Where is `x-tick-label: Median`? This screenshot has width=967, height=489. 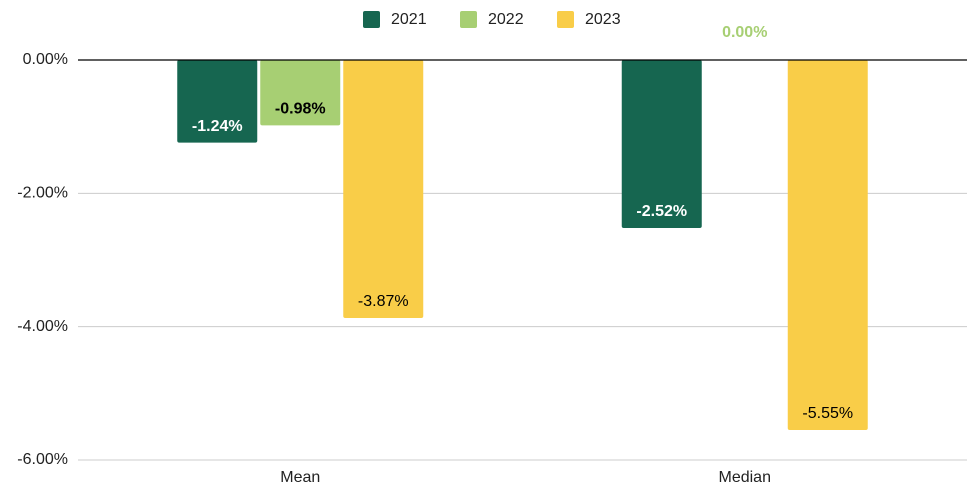
x-tick-label: Median is located at coordinates (745, 477).